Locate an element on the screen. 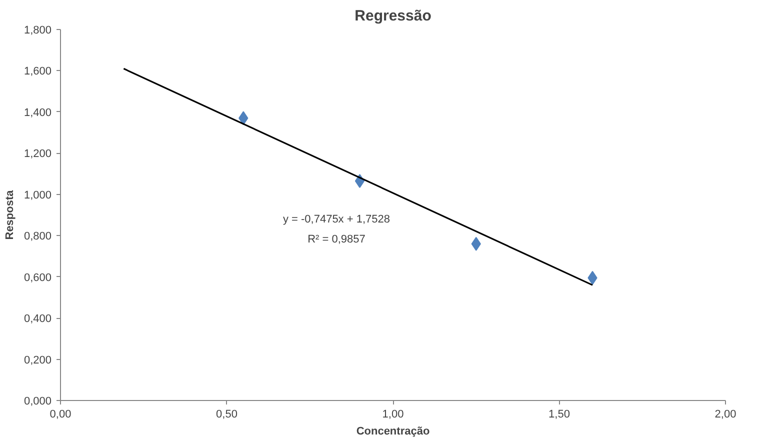  chart-title: Regressão is located at coordinates (393, 16).